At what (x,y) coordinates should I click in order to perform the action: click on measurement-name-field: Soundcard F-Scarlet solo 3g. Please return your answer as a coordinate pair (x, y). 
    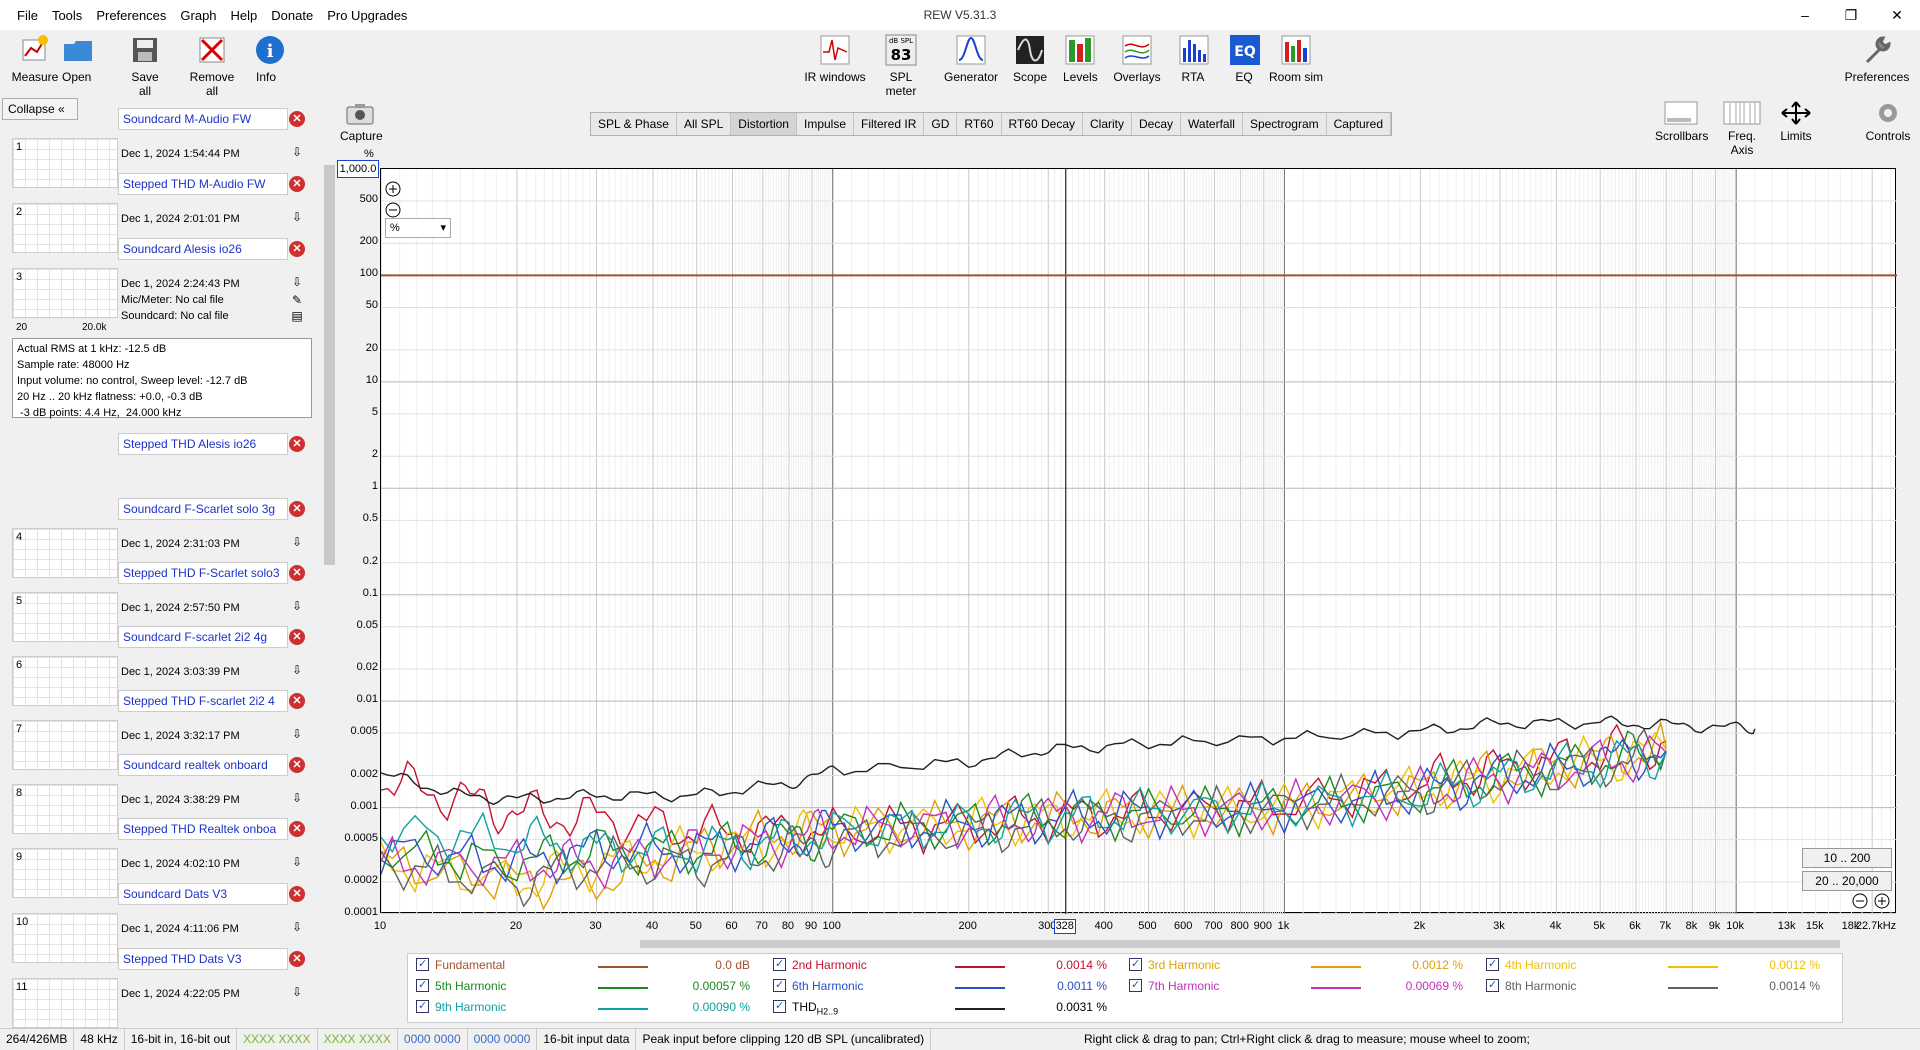
    Looking at the image, I should click on (203, 509).